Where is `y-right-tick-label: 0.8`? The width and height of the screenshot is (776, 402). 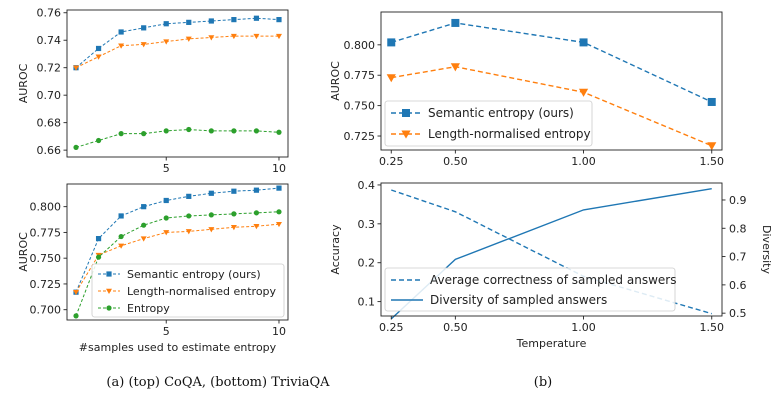 y-right-tick-label: 0.8 is located at coordinates (738, 228).